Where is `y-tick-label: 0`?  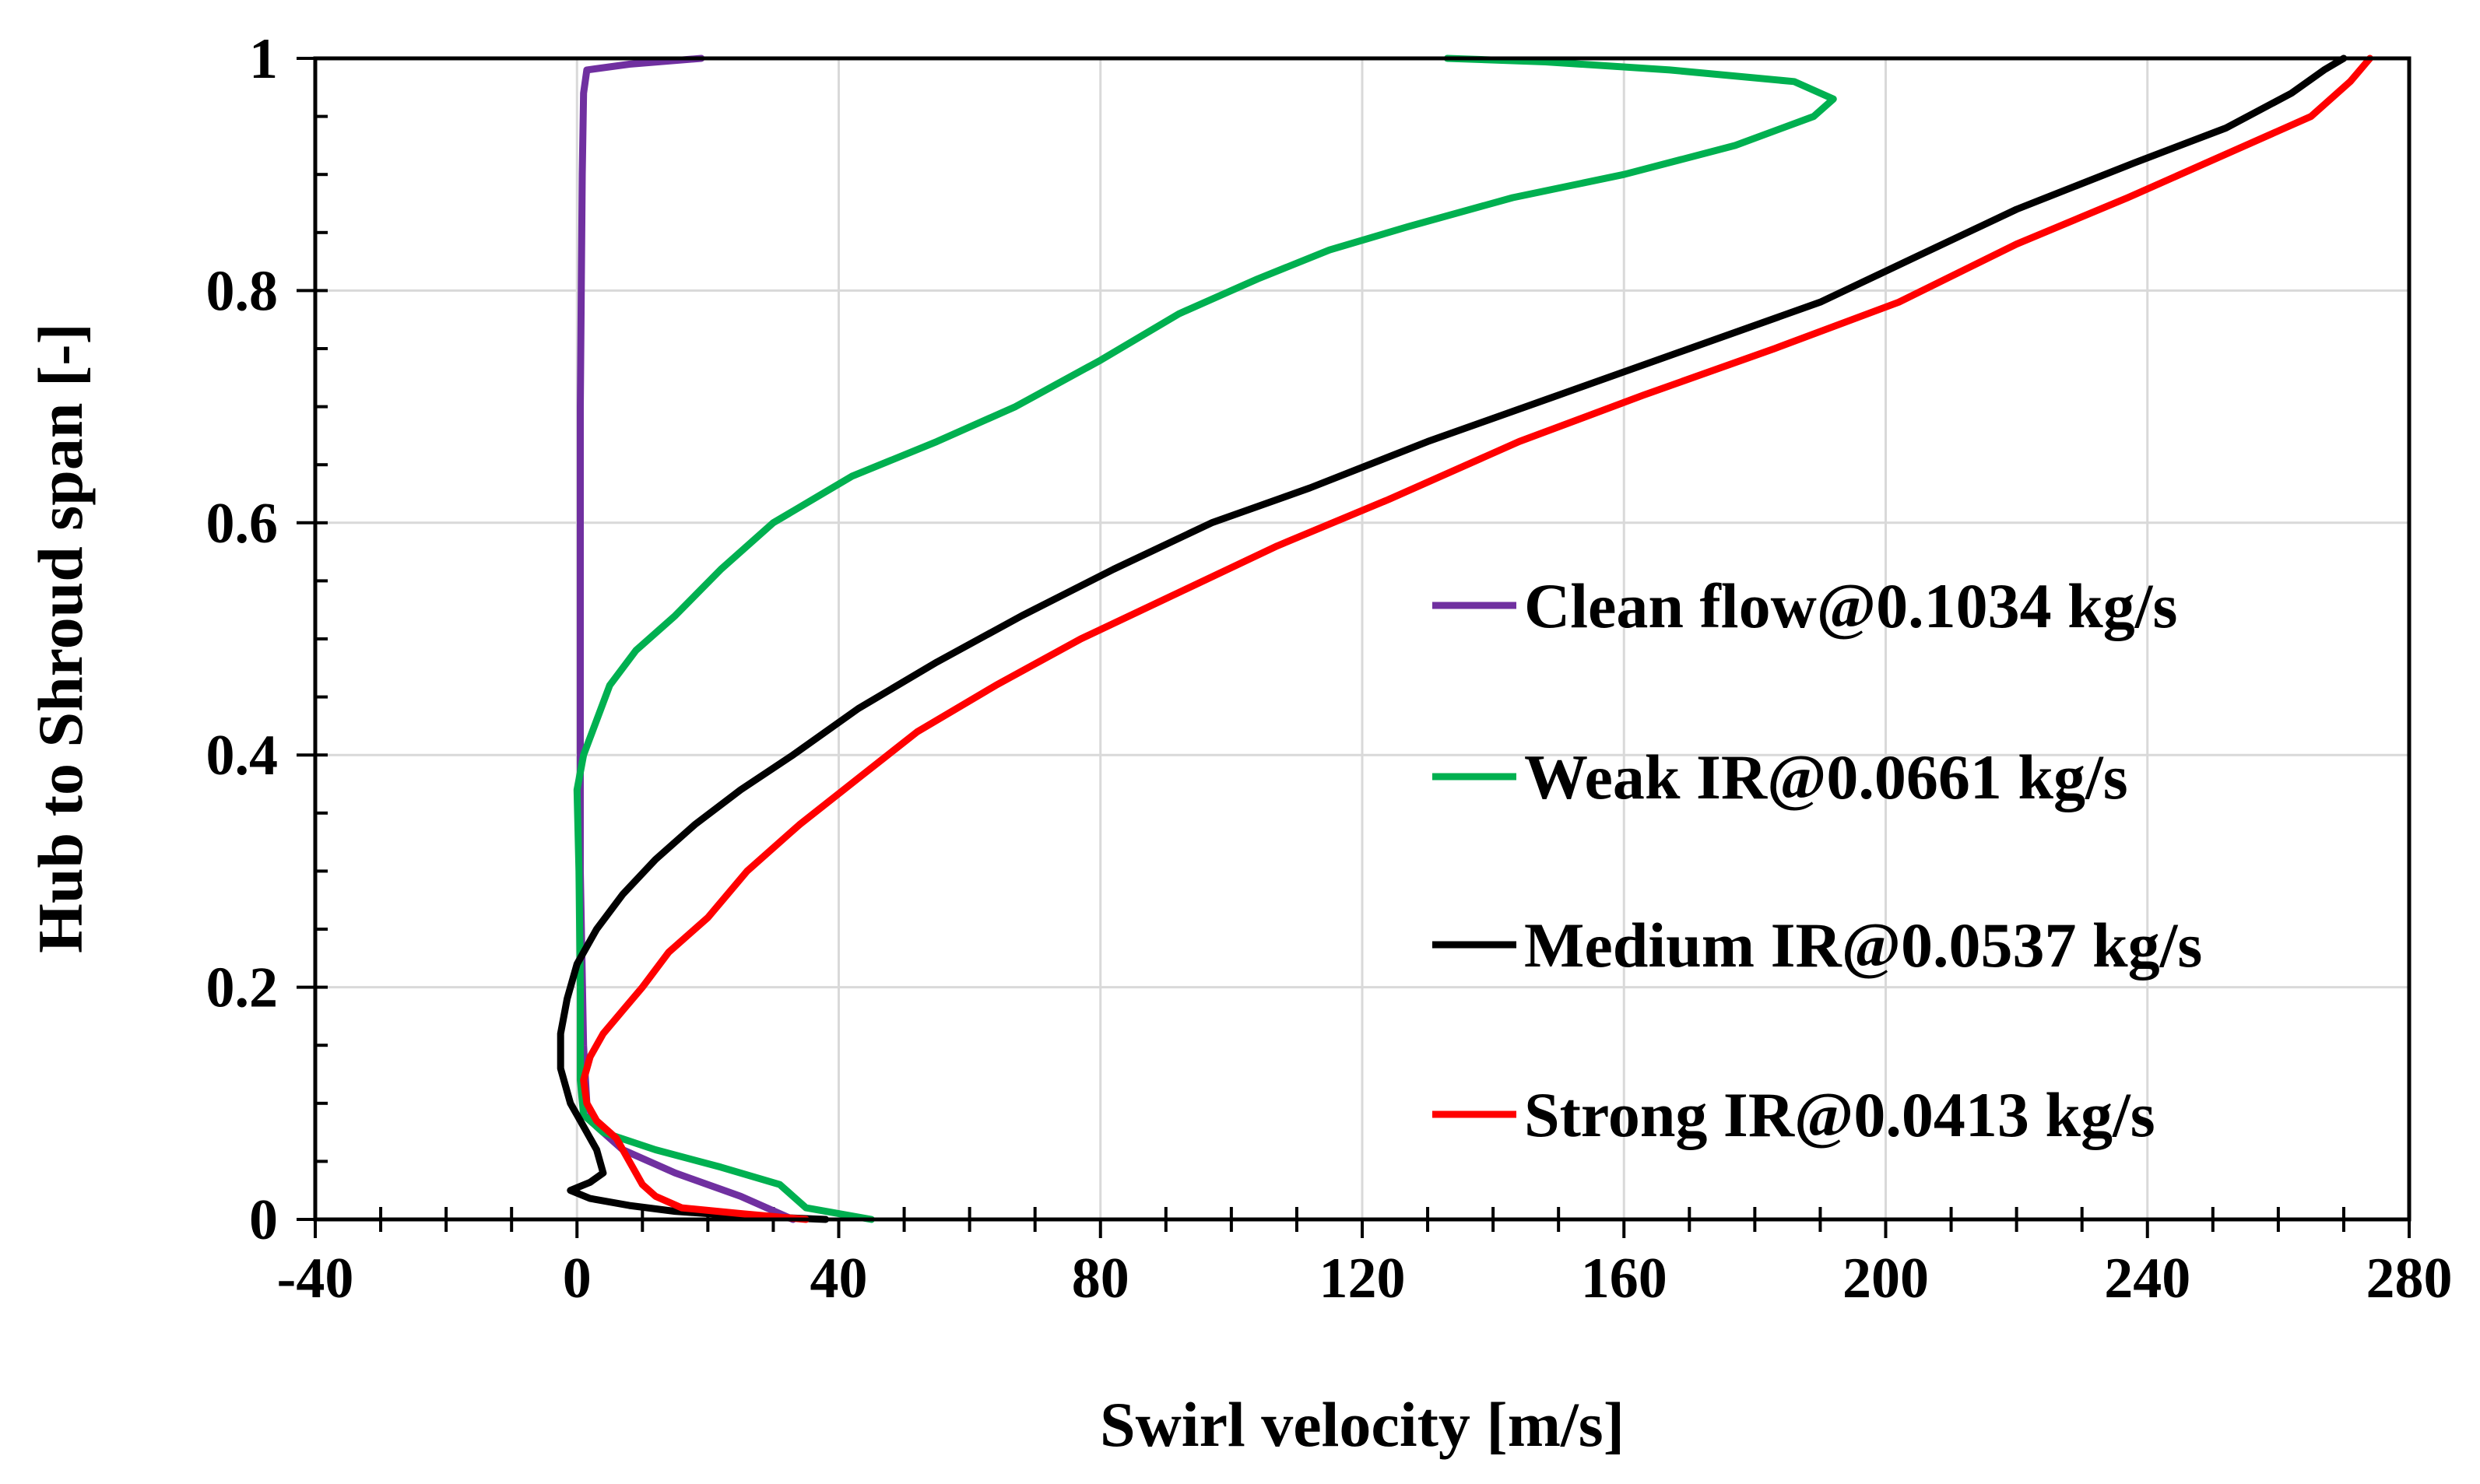 y-tick-label: 0 is located at coordinates (263, 1220).